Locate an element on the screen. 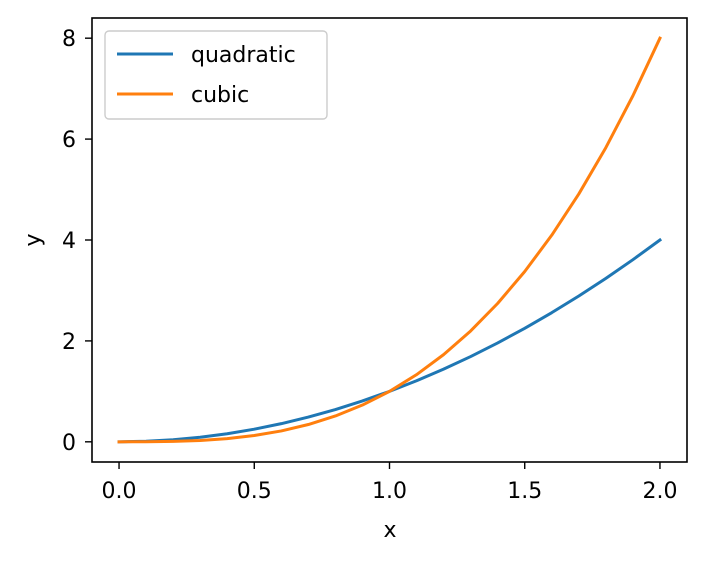  y-axis-label: y is located at coordinates (33, 239).